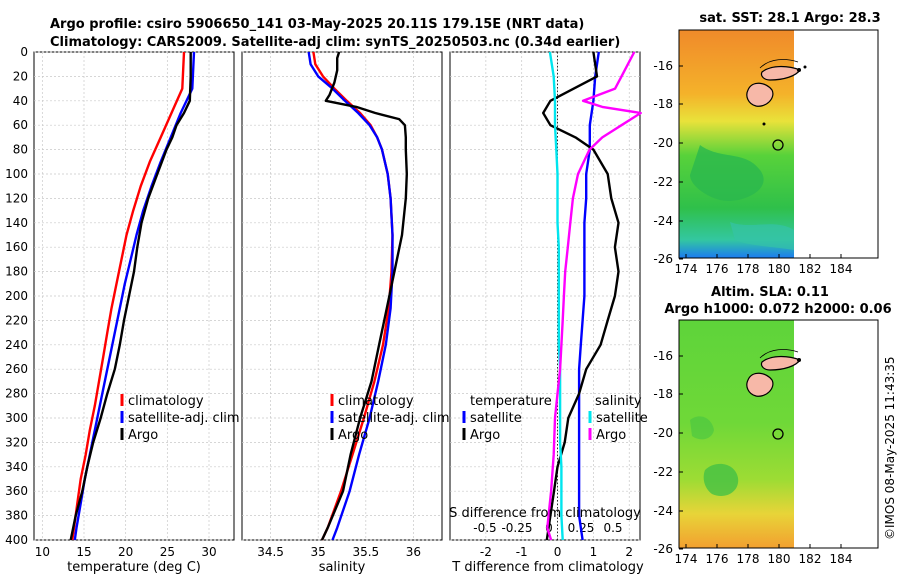 The width and height of the screenshot is (900, 580). Describe the element at coordinates (663, 394) in the screenshot. I see `lat-tick-label: -18` at that location.